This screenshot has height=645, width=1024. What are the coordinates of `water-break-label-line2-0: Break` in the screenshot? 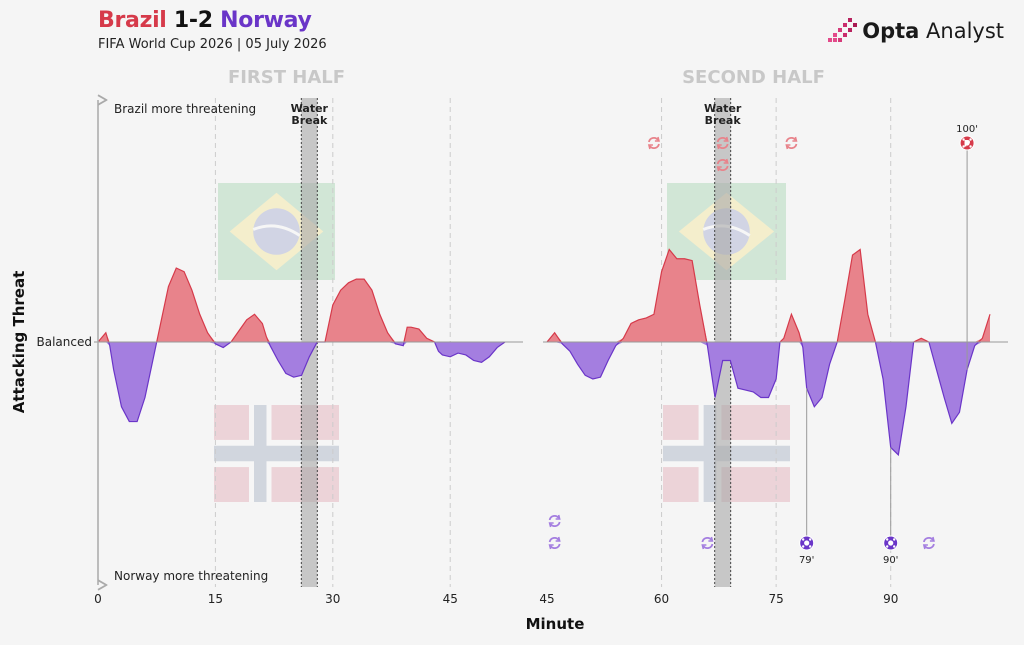 It's located at (309, 120).